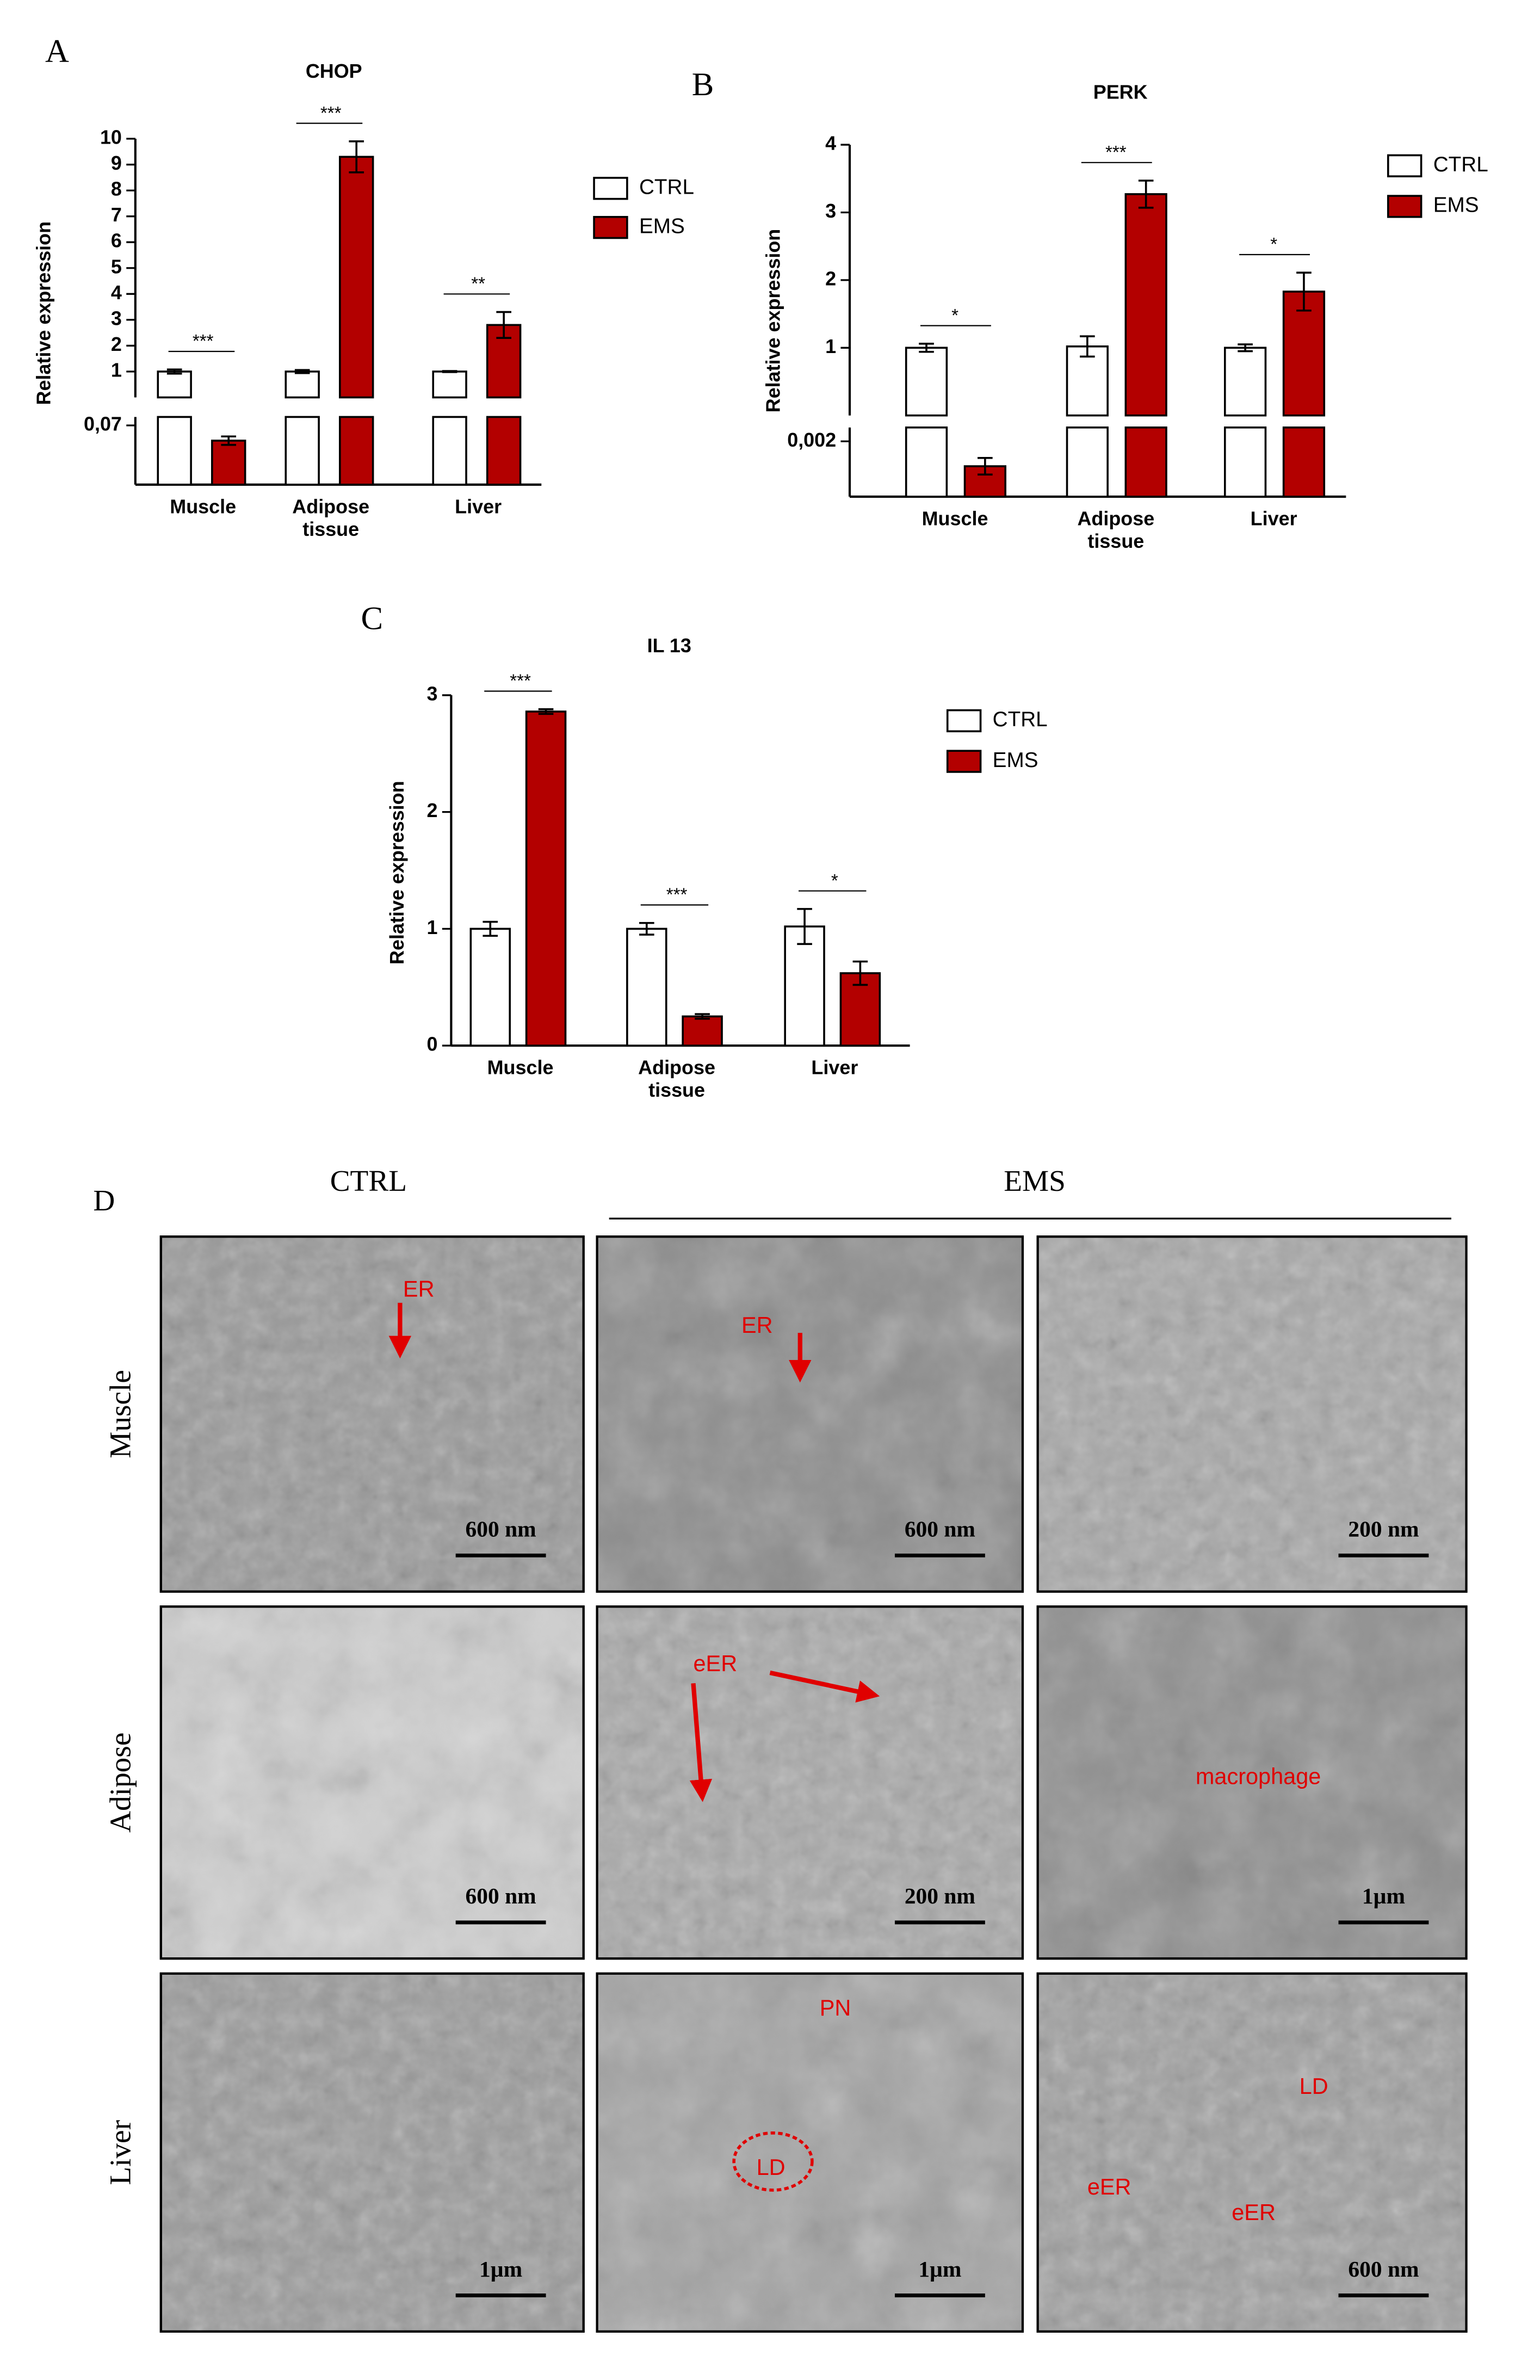 The image size is (1540, 2380). What do you see at coordinates (478, 284) in the screenshot?
I see `significance-label: **` at bounding box center [478, 284].